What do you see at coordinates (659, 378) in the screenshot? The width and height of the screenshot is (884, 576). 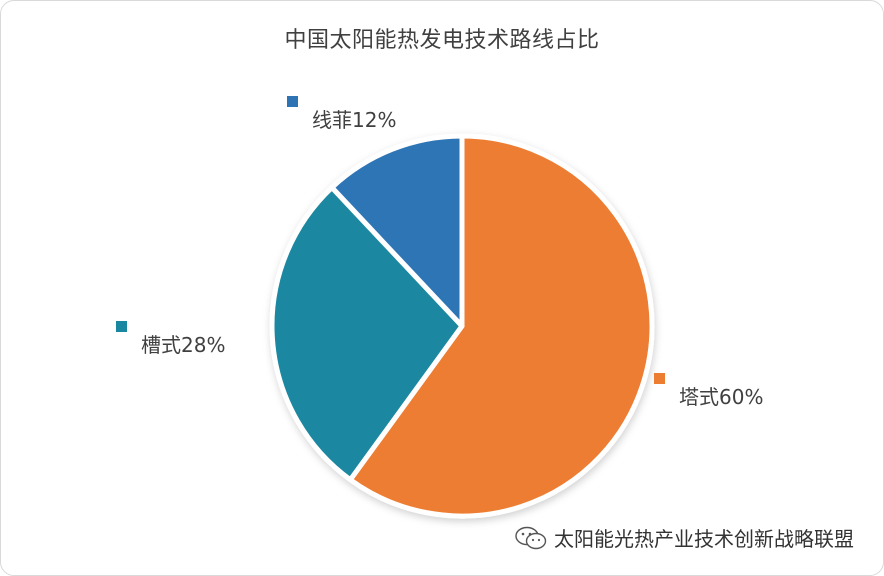 I see `legend-swatch-tower` at bounding box center [659, 378].